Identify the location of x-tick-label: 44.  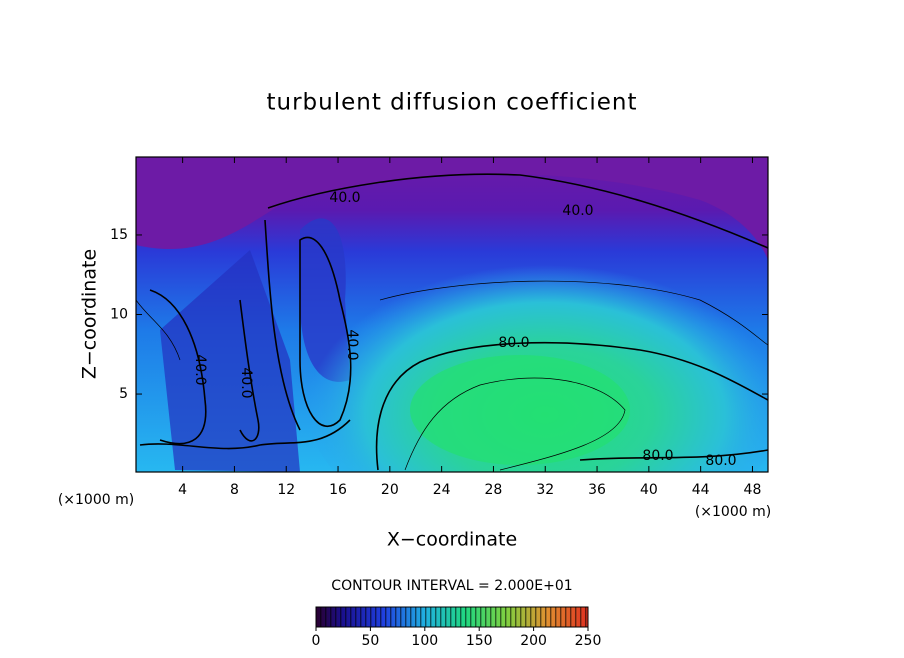
(701, 490).